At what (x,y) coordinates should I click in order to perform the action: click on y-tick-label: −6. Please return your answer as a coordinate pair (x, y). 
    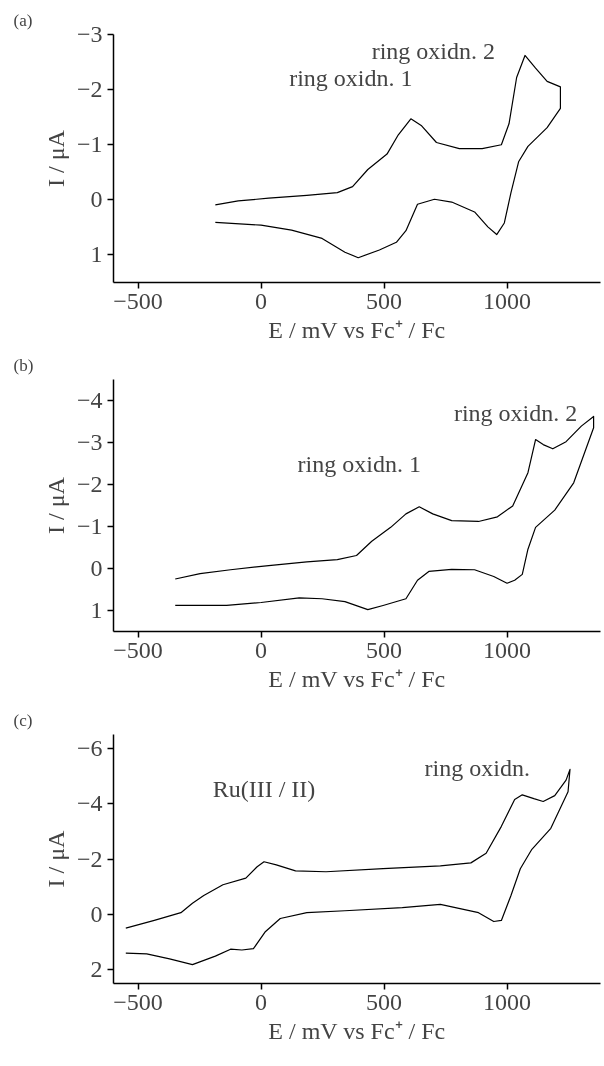
    Looking at the image, I should click on (89, 747).